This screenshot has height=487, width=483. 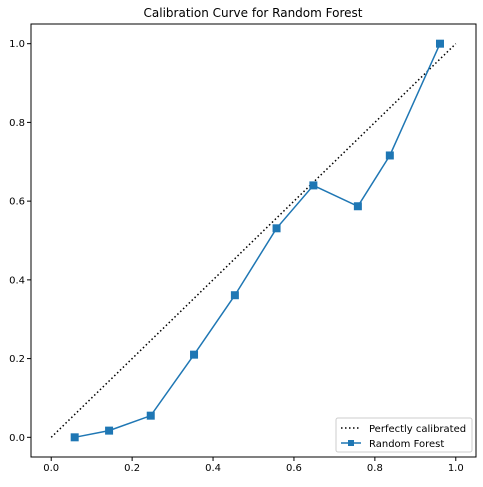 What do you see at coordinates (17, 359) in the screenshot?
I see `y-tick-label: 0.2` at bounding box center [17, 359].